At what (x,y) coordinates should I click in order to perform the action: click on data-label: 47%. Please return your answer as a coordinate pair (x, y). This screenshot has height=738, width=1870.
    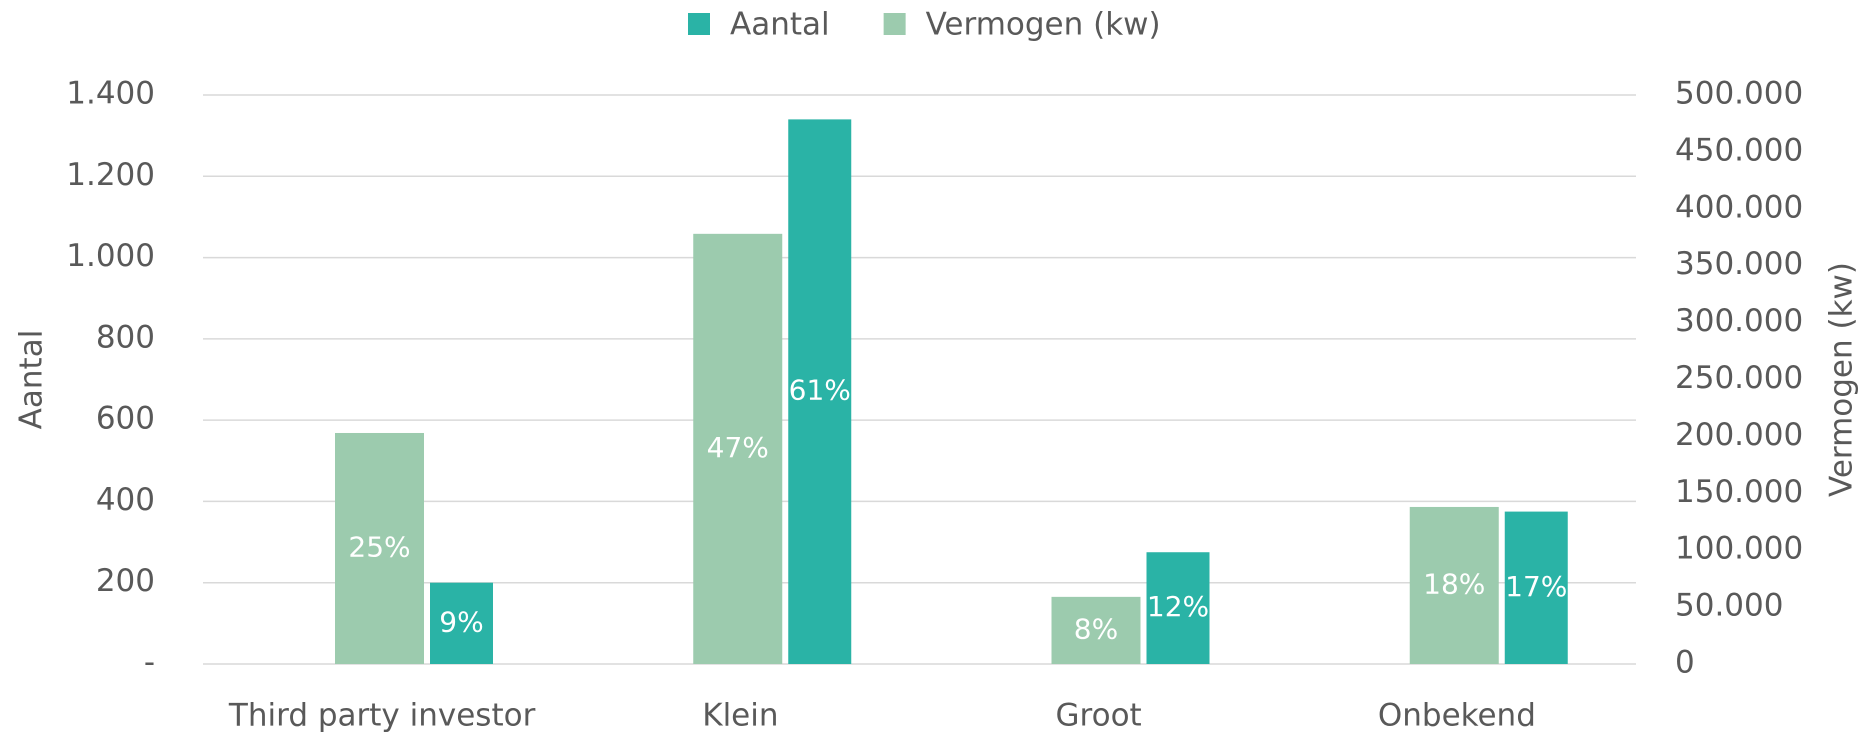
    Looking at the image, I should click on (738, 447).